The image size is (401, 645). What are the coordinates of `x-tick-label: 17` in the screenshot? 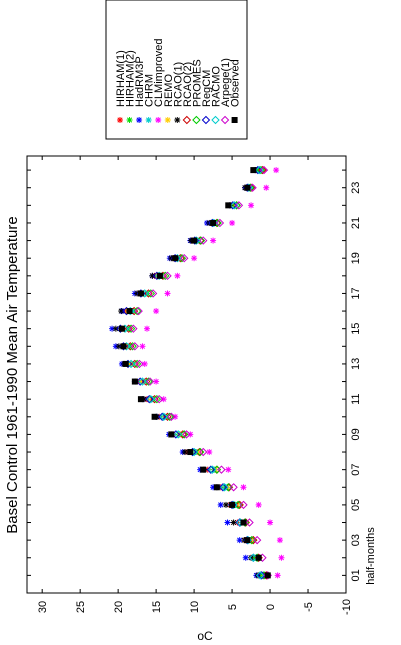 It's located at (356, 293).